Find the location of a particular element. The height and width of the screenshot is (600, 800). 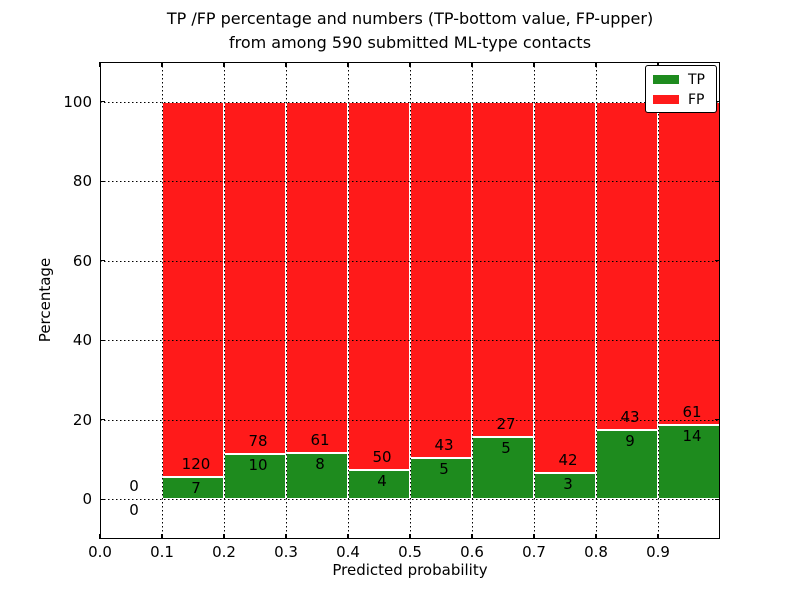

y-tick-label: 20 is located at coordinates (82, 419).